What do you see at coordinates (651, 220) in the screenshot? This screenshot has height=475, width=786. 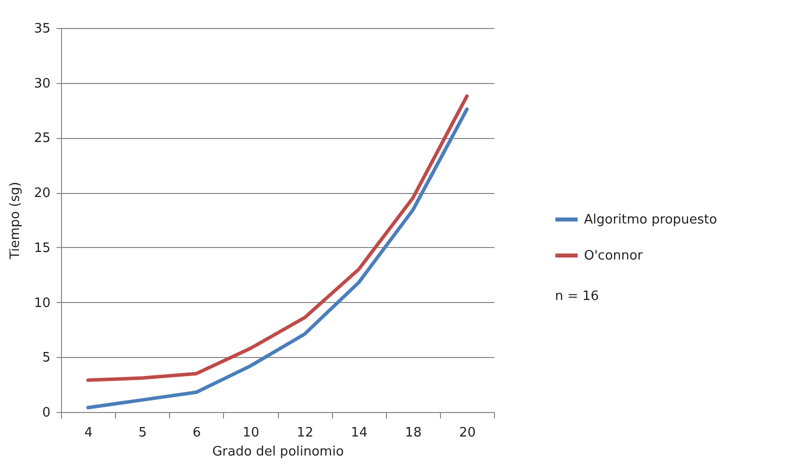 I see `legend-label: Algoritmo propuesto` at bounding box center [651, 220].